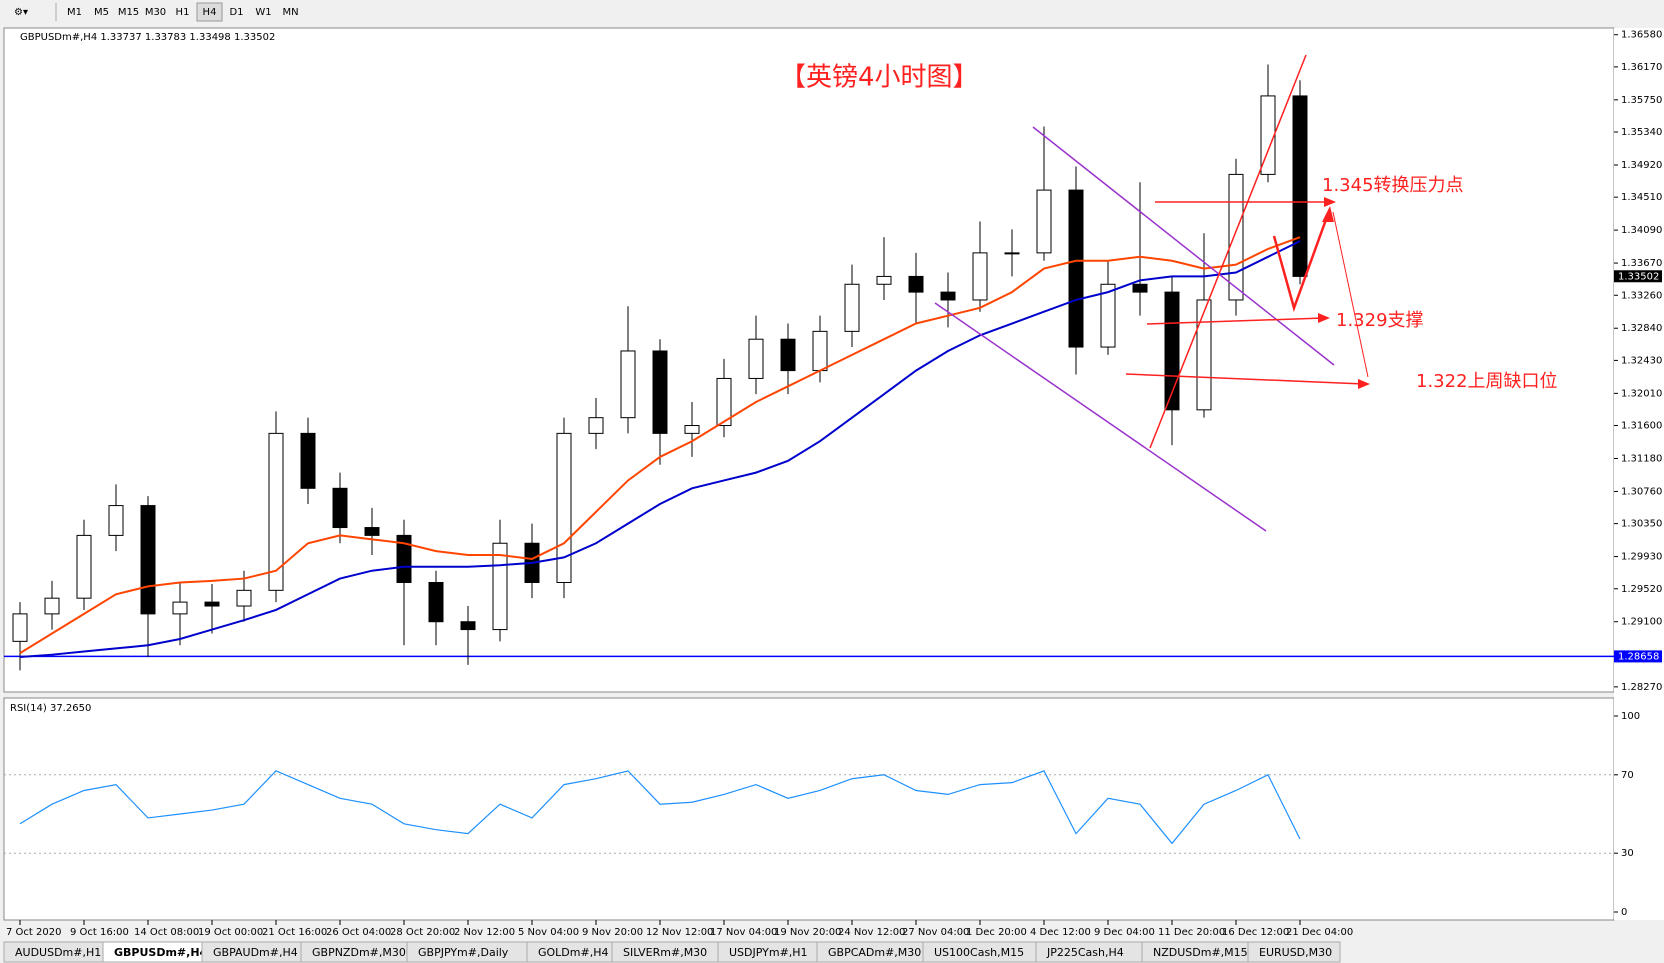 Image resolution: width=1664 pixels, height=963 pixels. What do you see at coordinates (612, 932) in the screenshot?
I see `x-tick-label: 9 Nov 20:00` at bounding box center [612, 932].